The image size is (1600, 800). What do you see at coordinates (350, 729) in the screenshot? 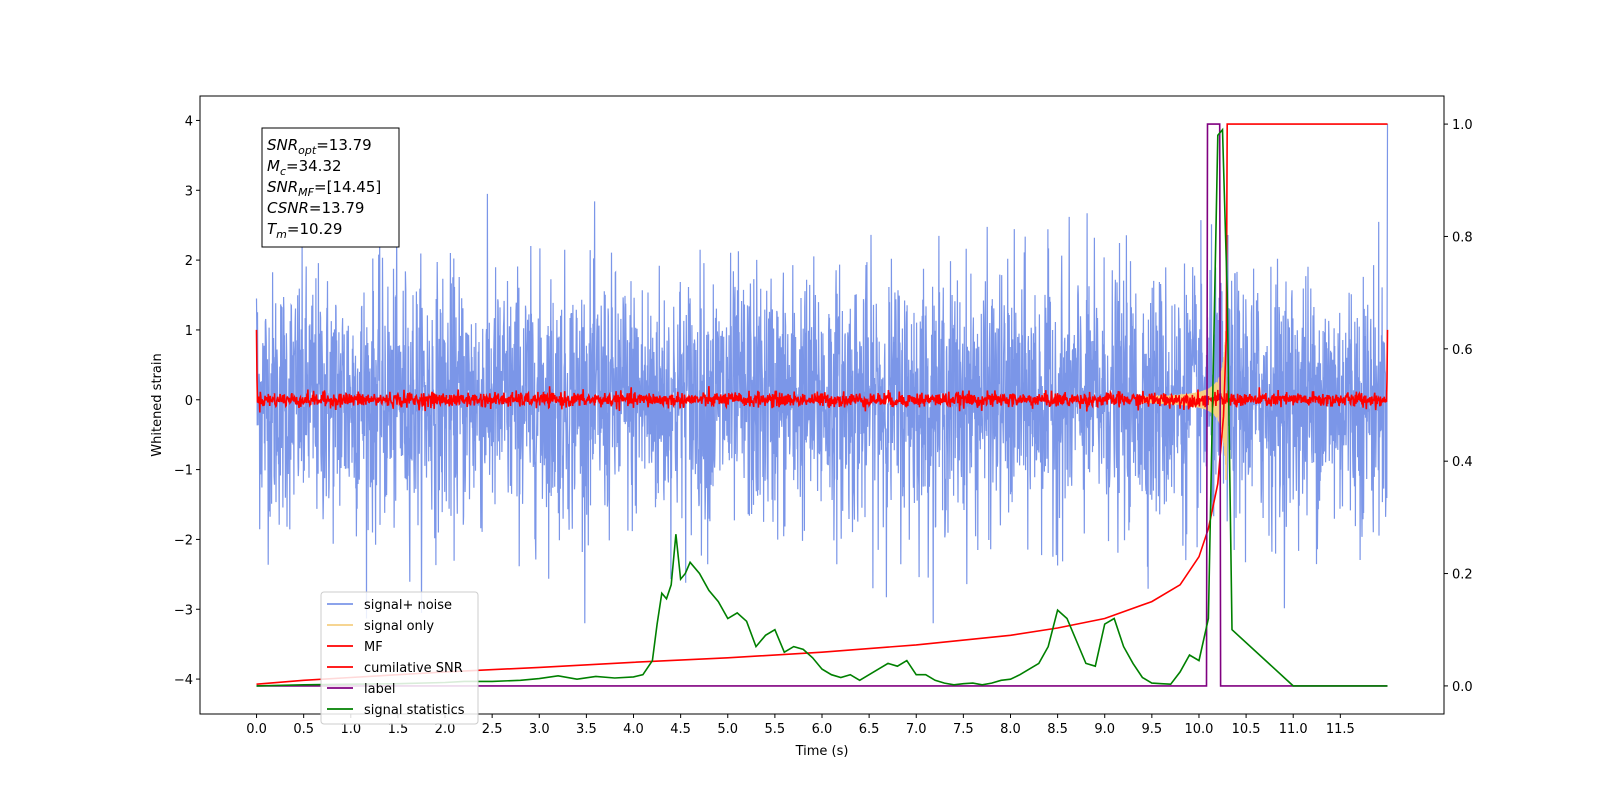
I see `x-tick-label: 1.0` at bounding box center [350, 729].